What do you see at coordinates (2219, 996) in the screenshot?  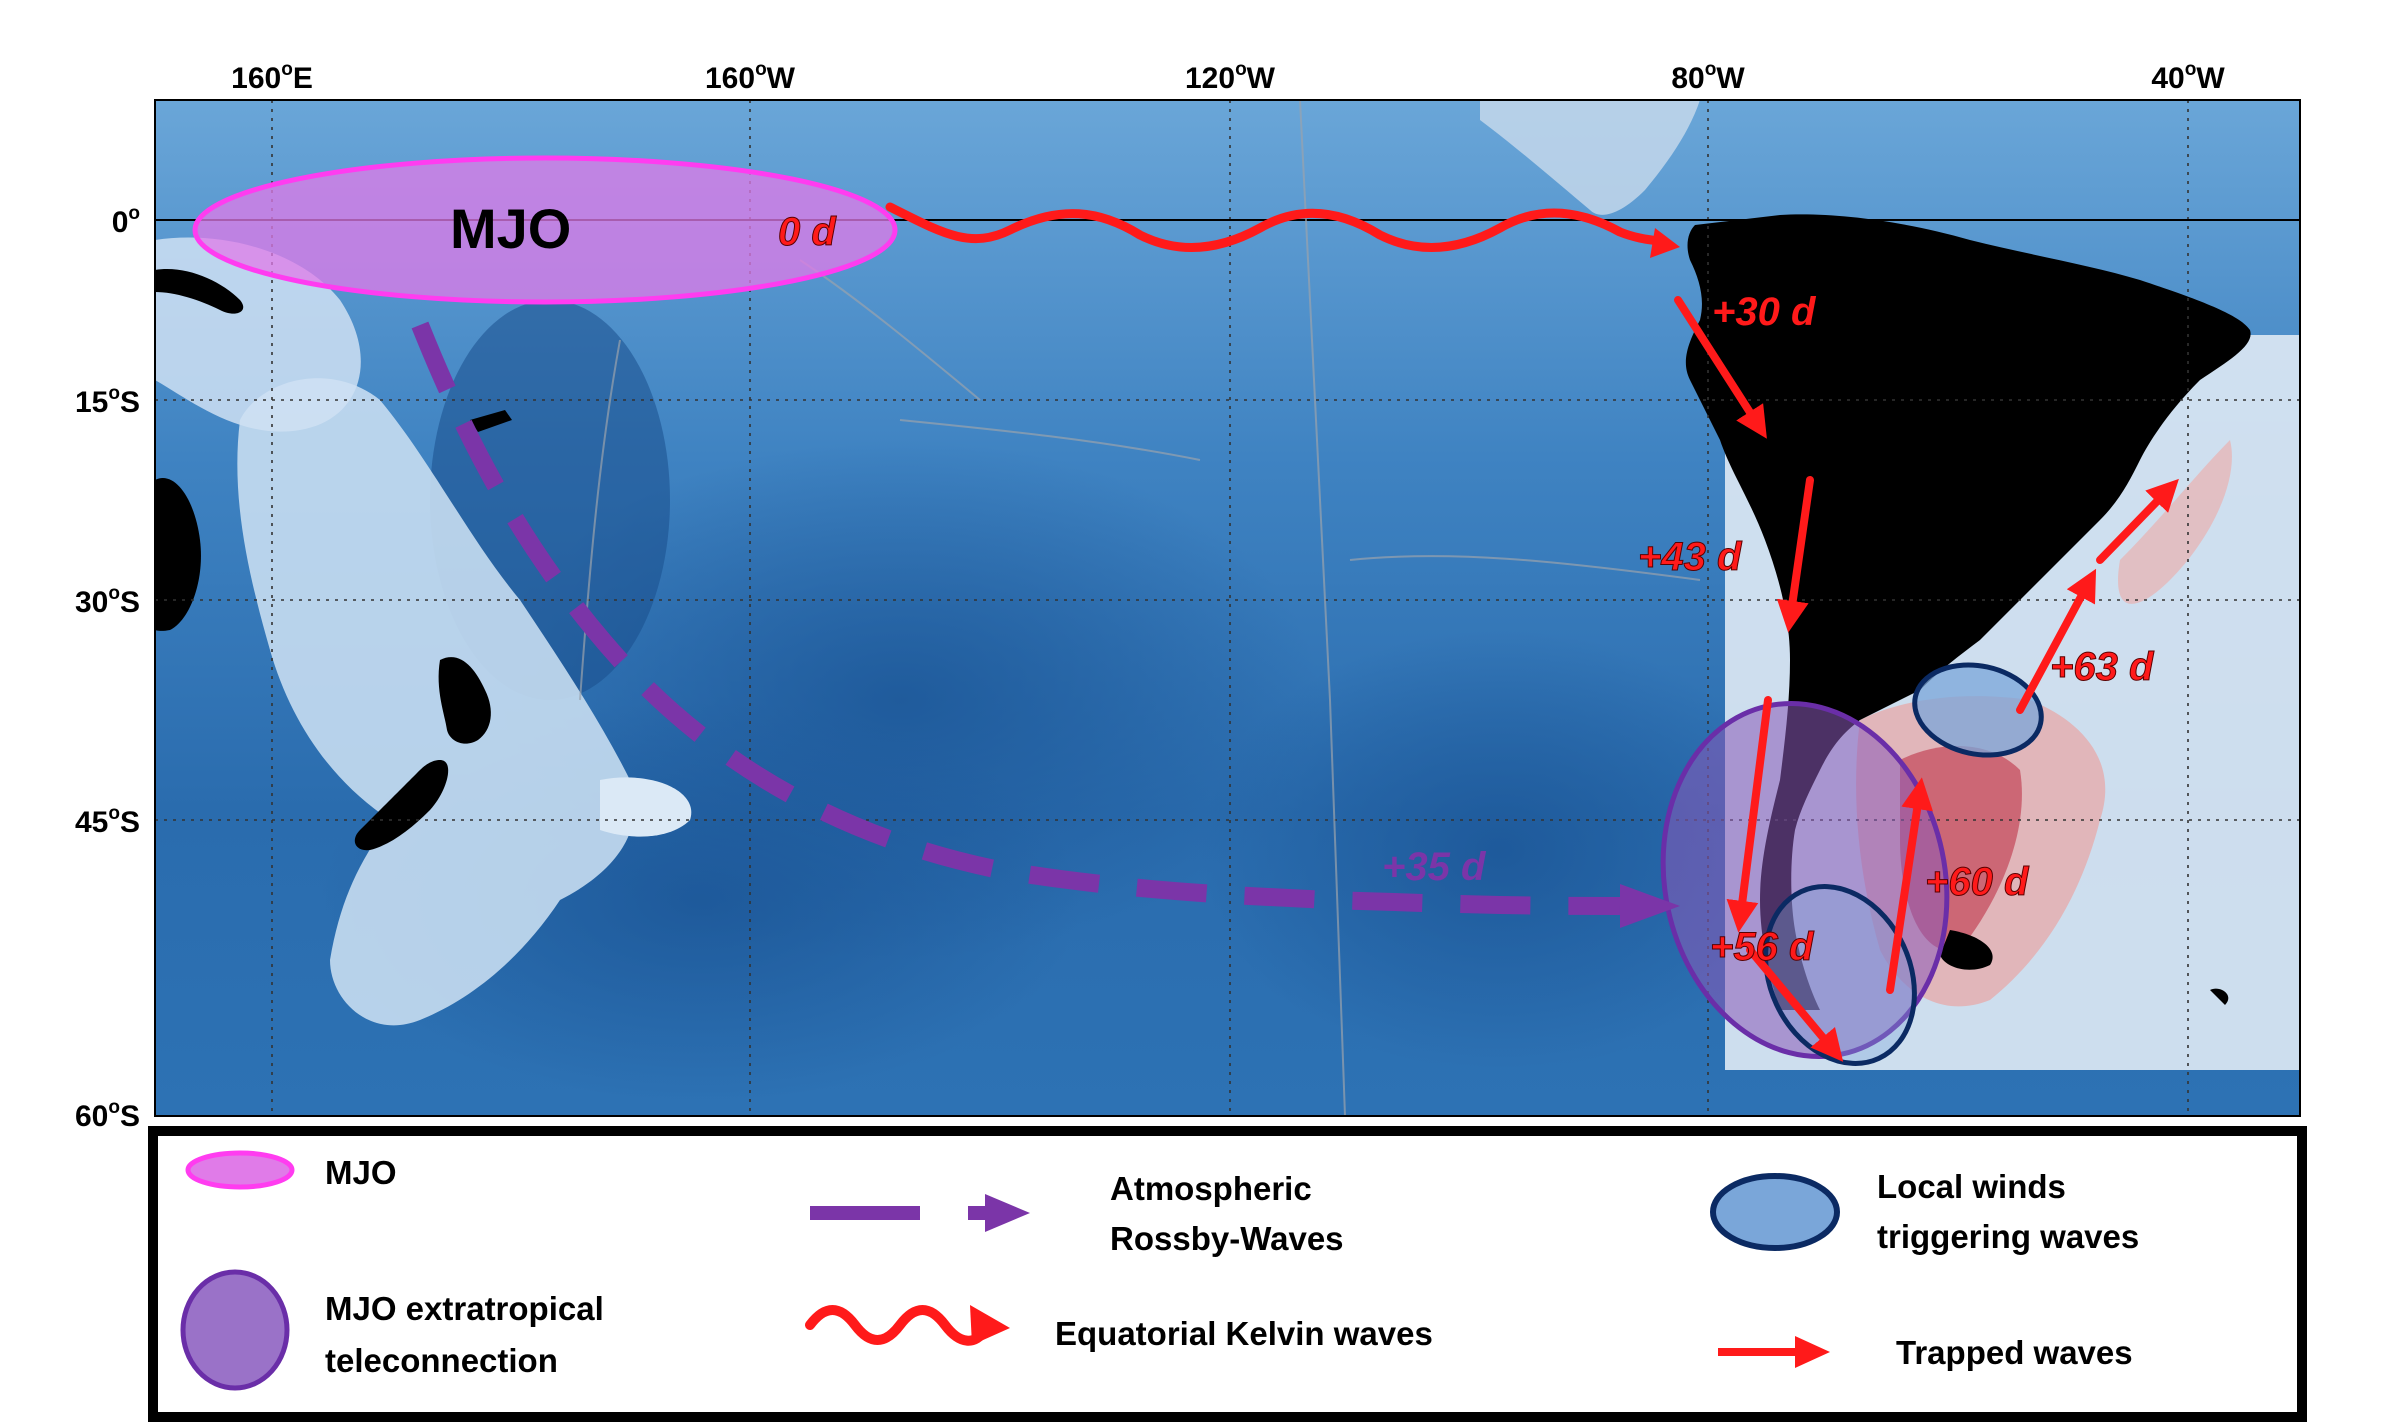 I see `south-georgia-landmass` at bounding box center [2219, 996].